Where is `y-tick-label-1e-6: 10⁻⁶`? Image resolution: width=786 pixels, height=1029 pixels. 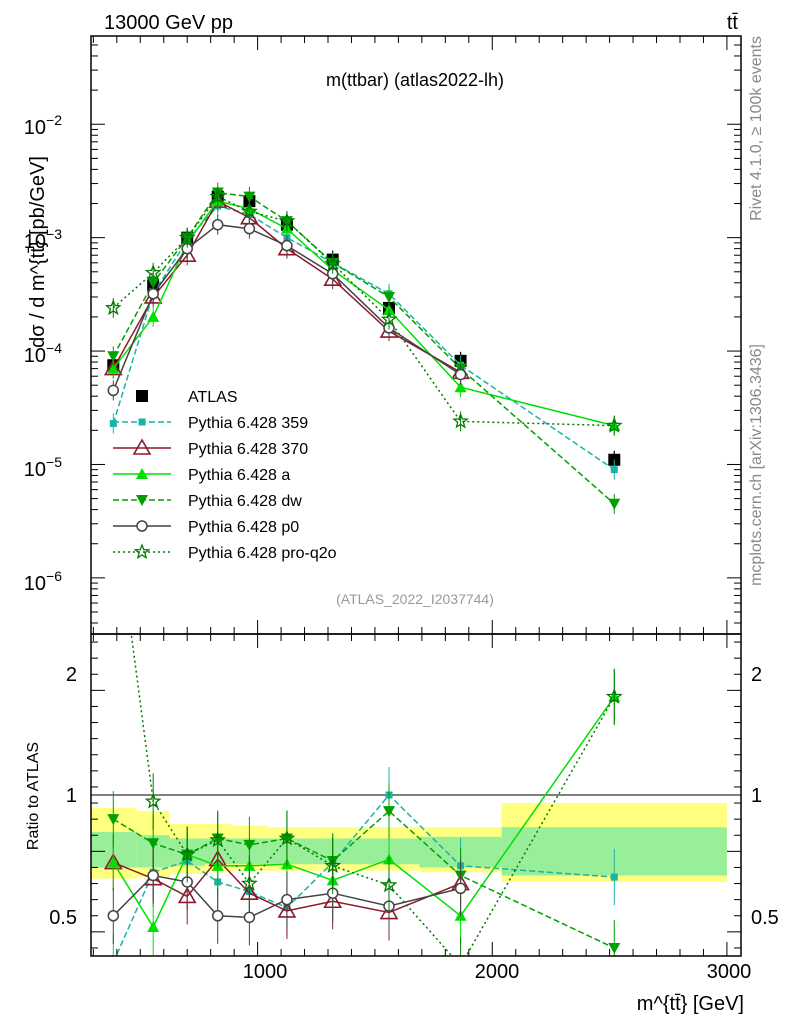
y-tick-label-1e-6: 10⁻⁶ is located at coordinates (43, 581).